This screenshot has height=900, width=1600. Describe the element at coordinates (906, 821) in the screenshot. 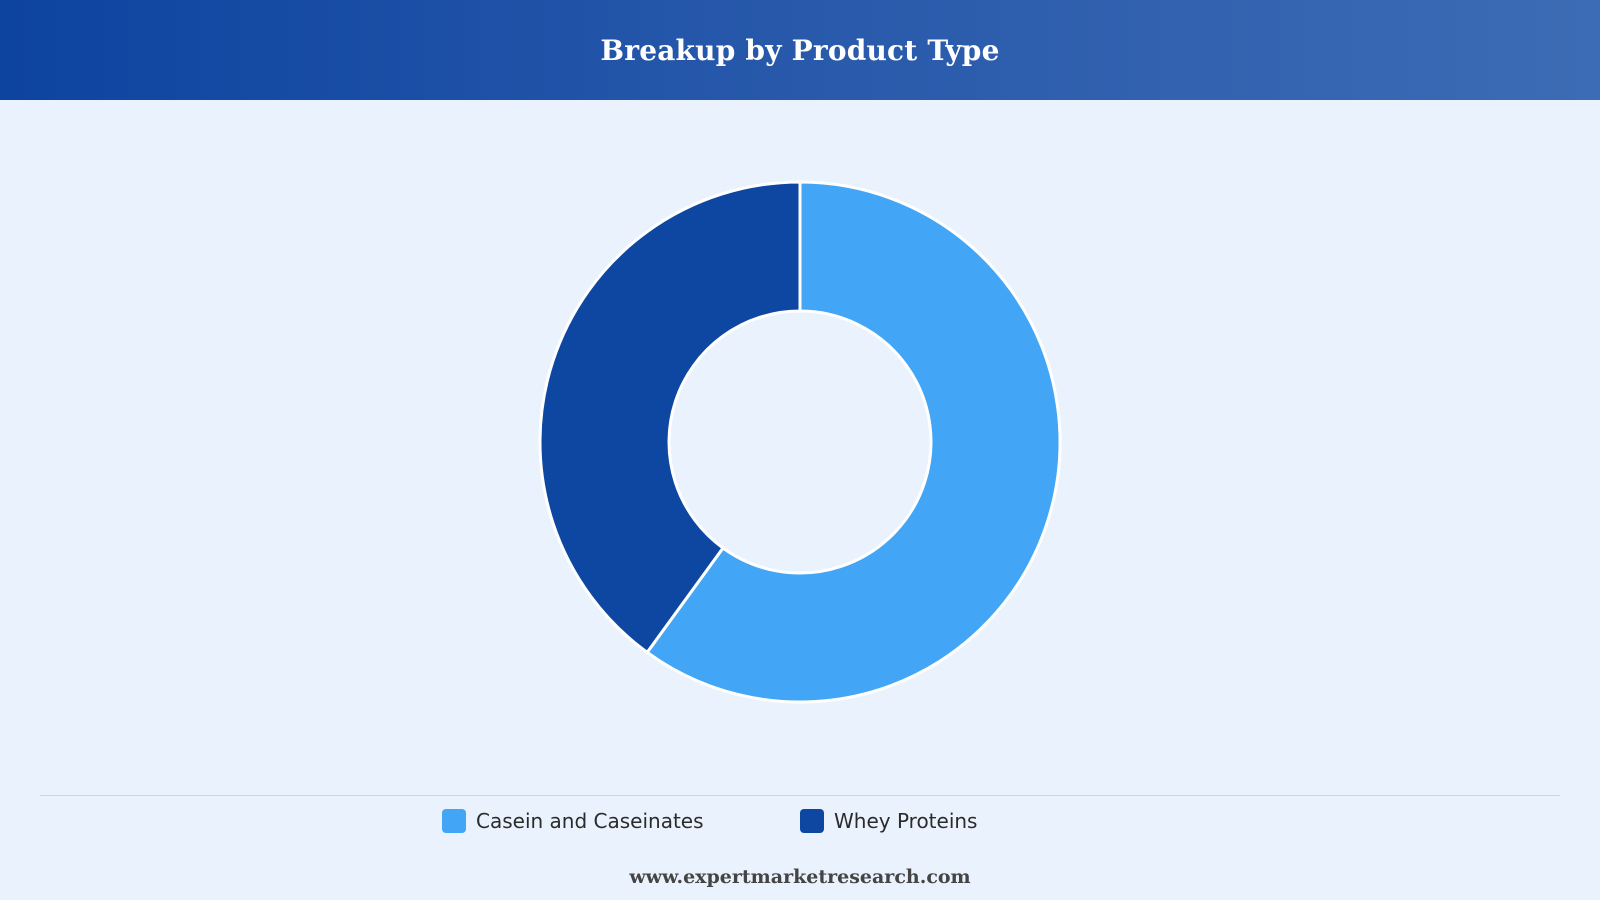

I see `legend-label-whey: Whey Proteins` at that location.